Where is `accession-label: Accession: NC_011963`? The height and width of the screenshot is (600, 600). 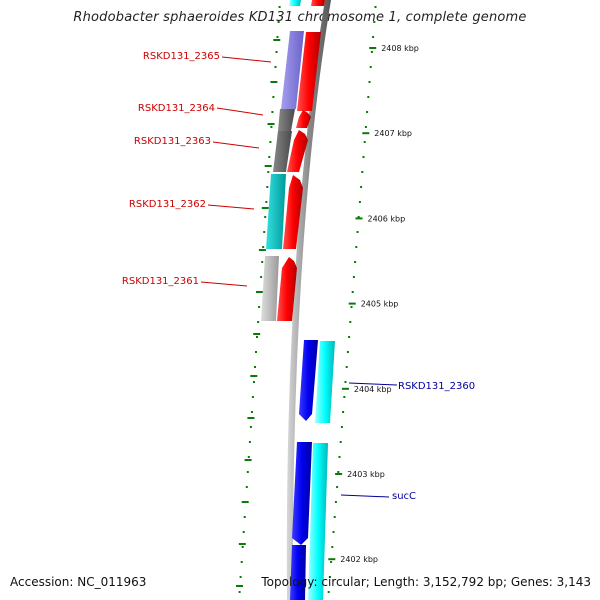
accession-label: Accession: NC_011963 is located at coordinates (78, 582).